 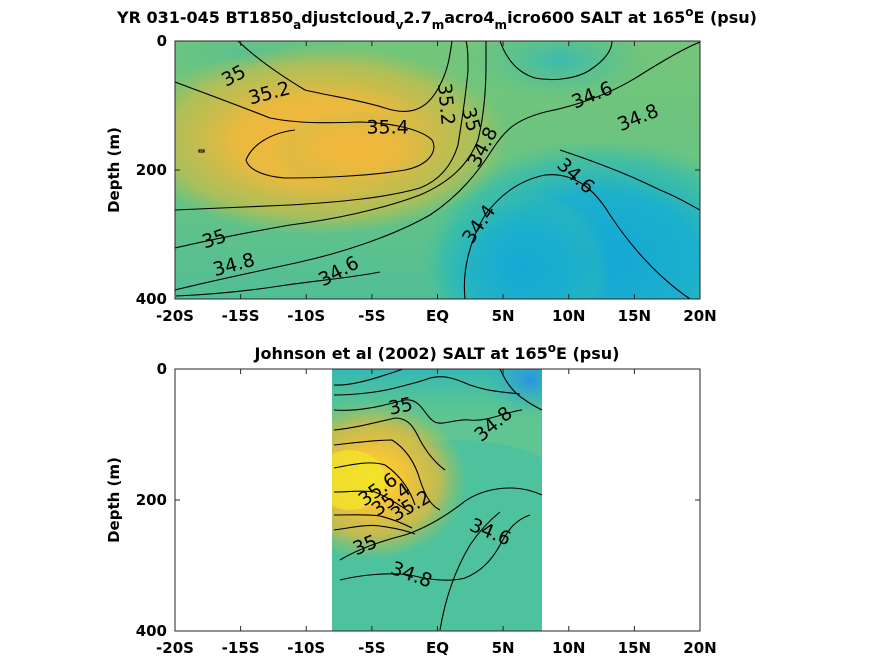 I want to click on title-part: v, so click(x=400, y=25).